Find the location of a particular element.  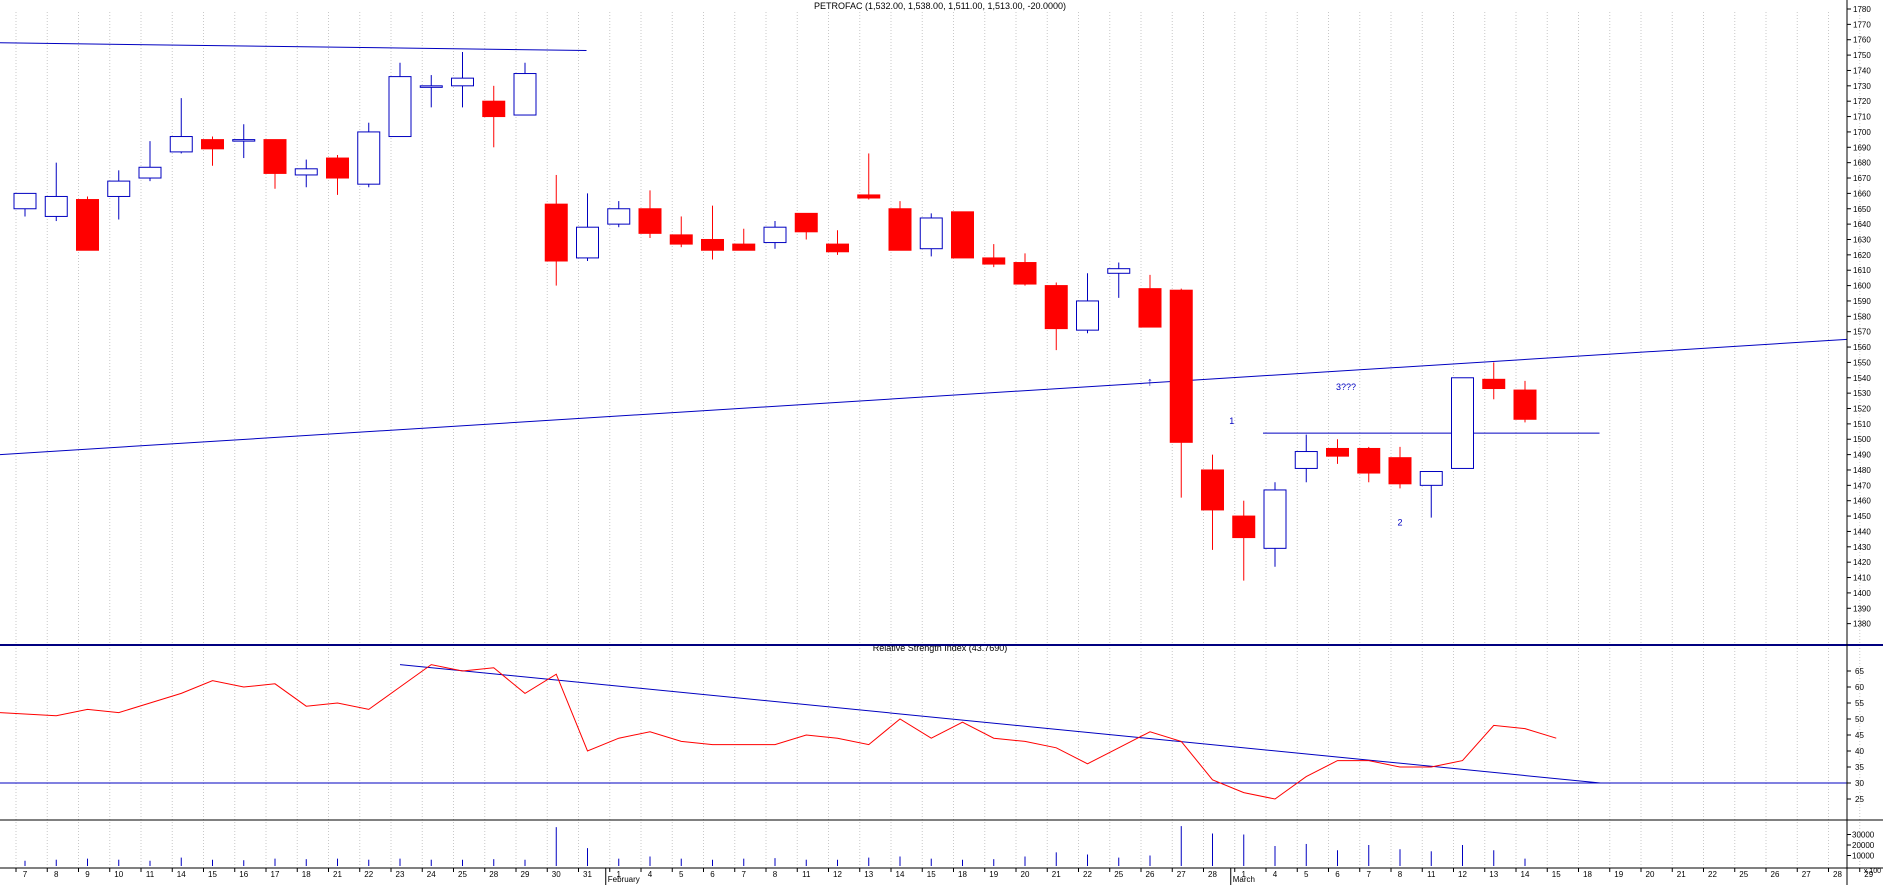

volume-tick-label: 20000 is located at coordinates (1863, 845).